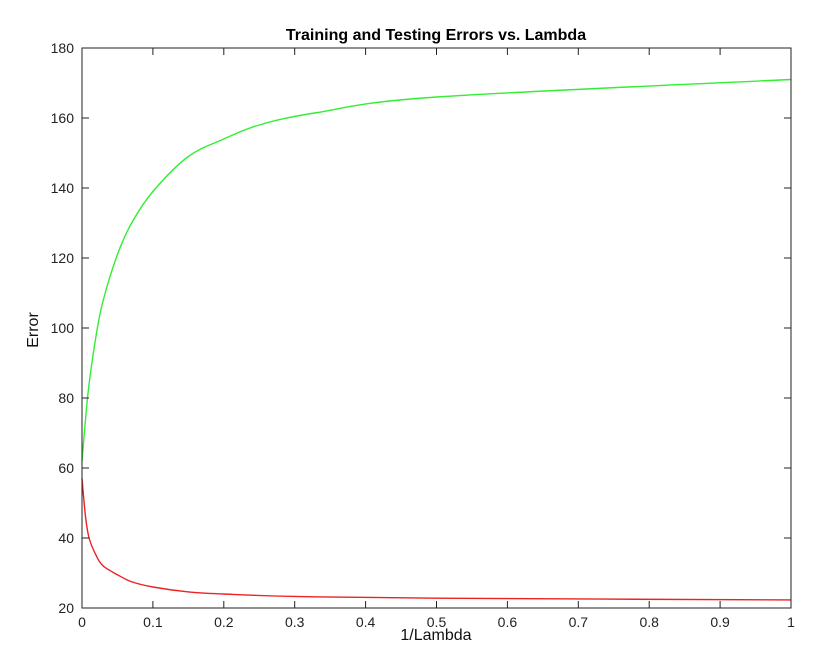 This screenshot has width=818, height=672. Describe the element at coordinates (366, 622) in the screenshot. I see `x-tick-label: 0.4` at that location.